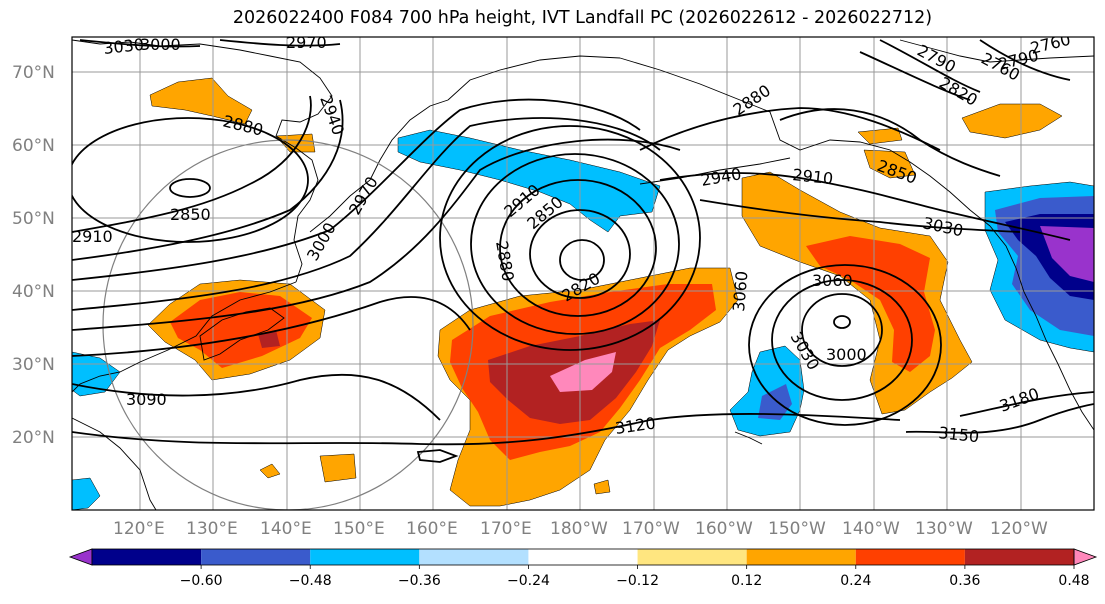 The height and width of the screenshot is (604, 1105). Describe the element at coordinates (96, 374) in the screenshot. I see `ivt-region-west-sky` at that location.